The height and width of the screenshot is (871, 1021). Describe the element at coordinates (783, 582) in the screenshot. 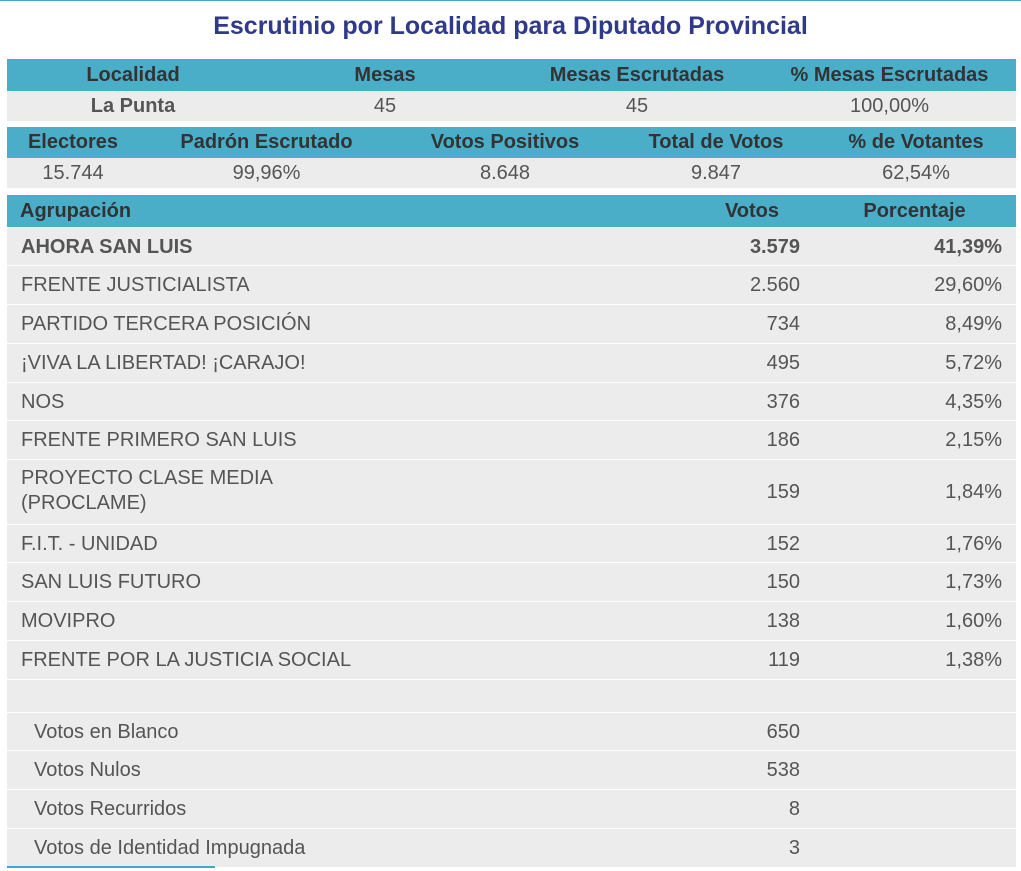

I see `party-votes: 150` at that location.